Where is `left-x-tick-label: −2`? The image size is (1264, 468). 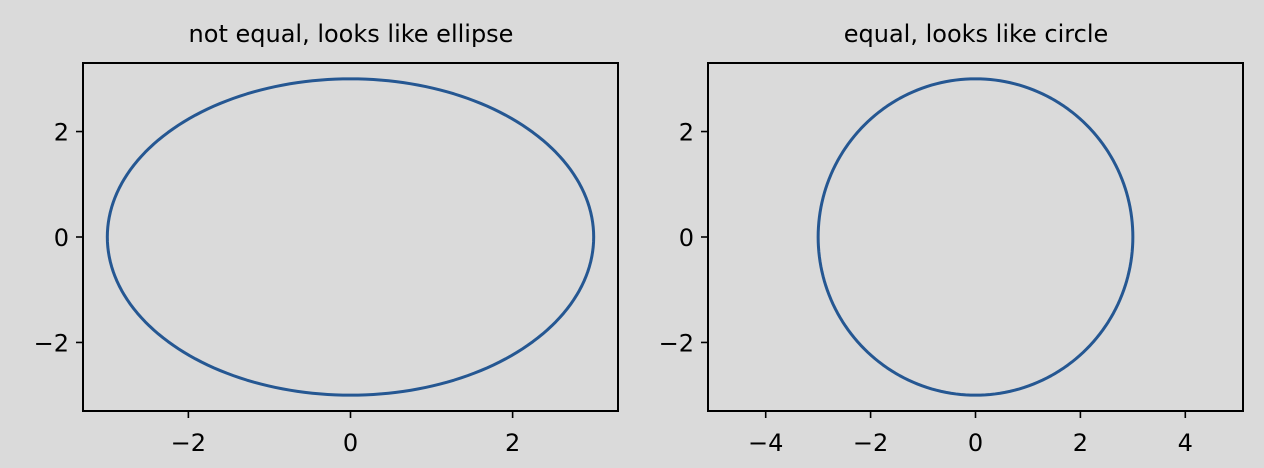 left-x-tick-label: −2 is located at coordinates (188, 443).